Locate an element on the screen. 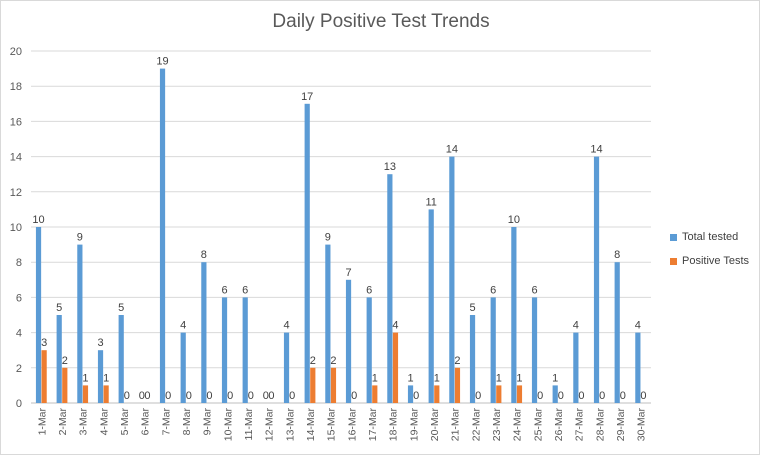 This screenshot has width=760, height=456. x-tick-label: 1-Mar is located at coordinates (42, 421).